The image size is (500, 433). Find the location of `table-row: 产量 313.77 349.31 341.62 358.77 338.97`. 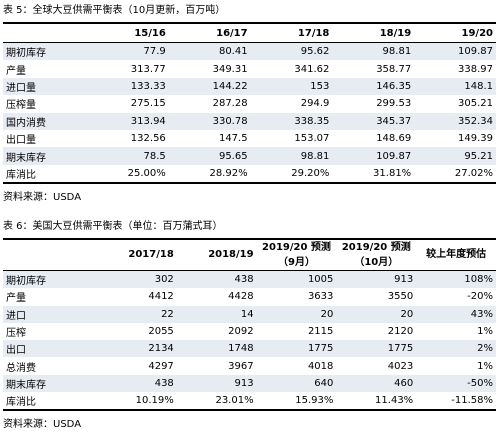

table-row: 产量 313.77 349.31 341.62 358.77 338.97 is located at coordinates (249, 69).